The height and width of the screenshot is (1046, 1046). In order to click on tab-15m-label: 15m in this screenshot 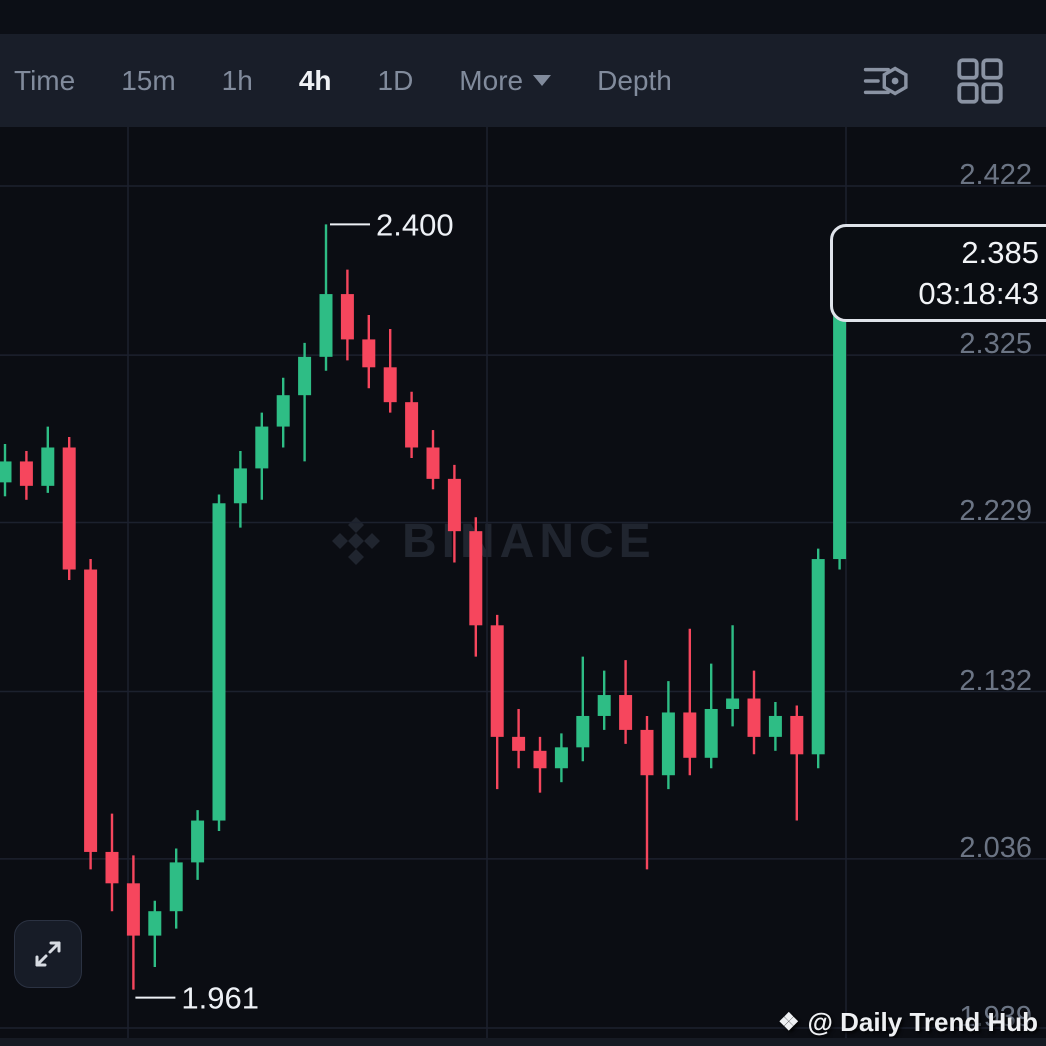, I will do `click(148, 80)`.